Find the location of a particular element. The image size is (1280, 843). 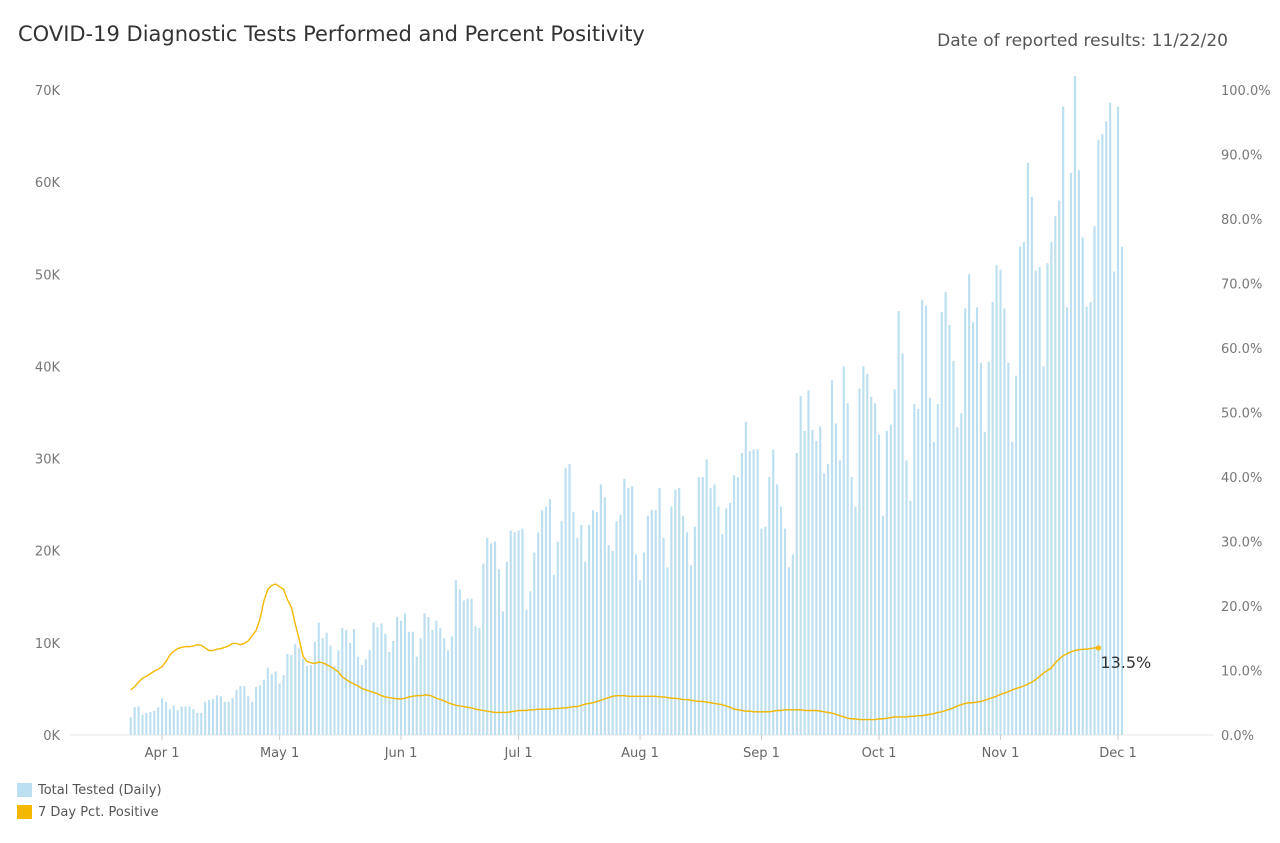

y-right-tick-label: 50.0% is located at coordinates (1241, 414).